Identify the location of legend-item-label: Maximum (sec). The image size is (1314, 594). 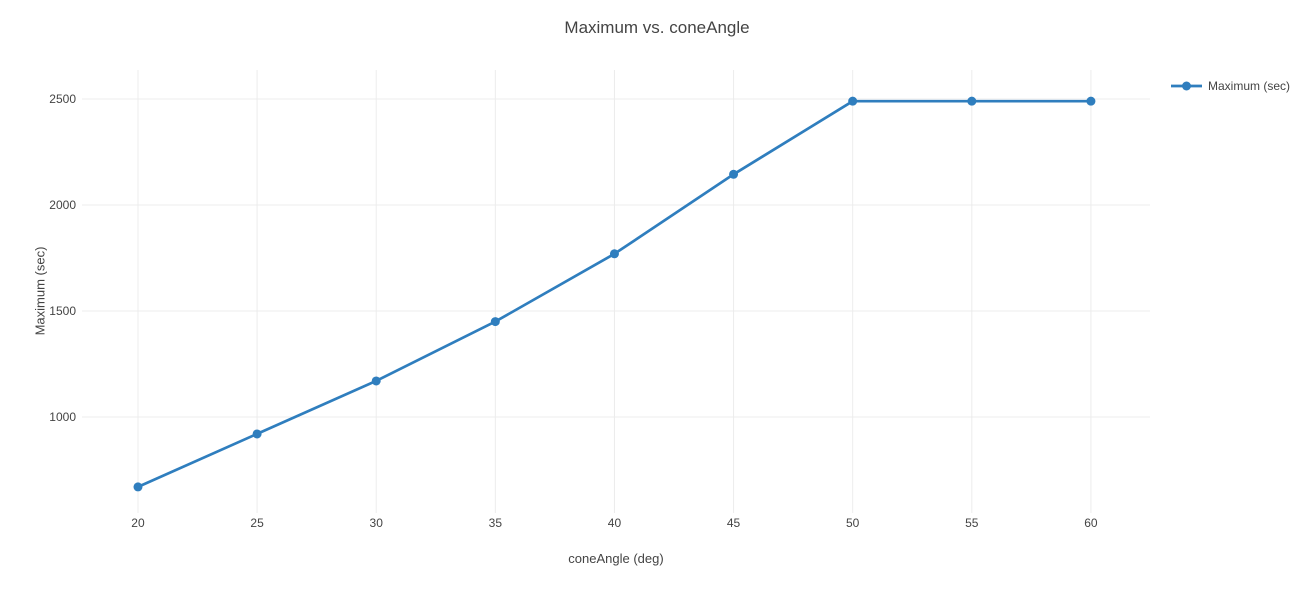
(1249, 86).